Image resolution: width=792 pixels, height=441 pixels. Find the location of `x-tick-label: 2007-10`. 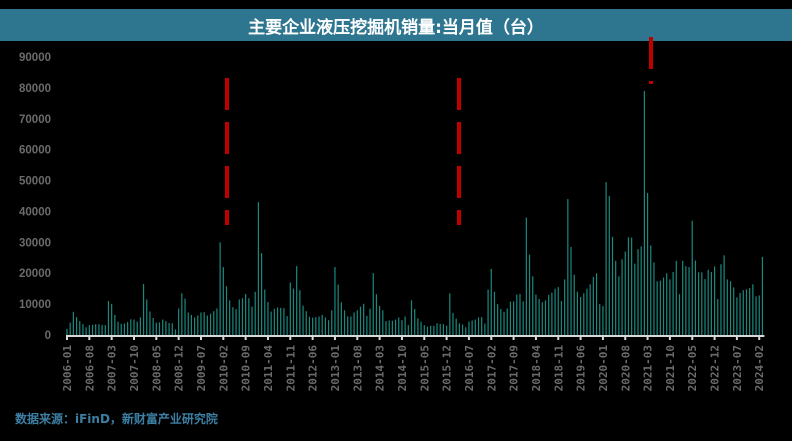

x-tick-label: 2007-10 is located at coordinates (134, 368).